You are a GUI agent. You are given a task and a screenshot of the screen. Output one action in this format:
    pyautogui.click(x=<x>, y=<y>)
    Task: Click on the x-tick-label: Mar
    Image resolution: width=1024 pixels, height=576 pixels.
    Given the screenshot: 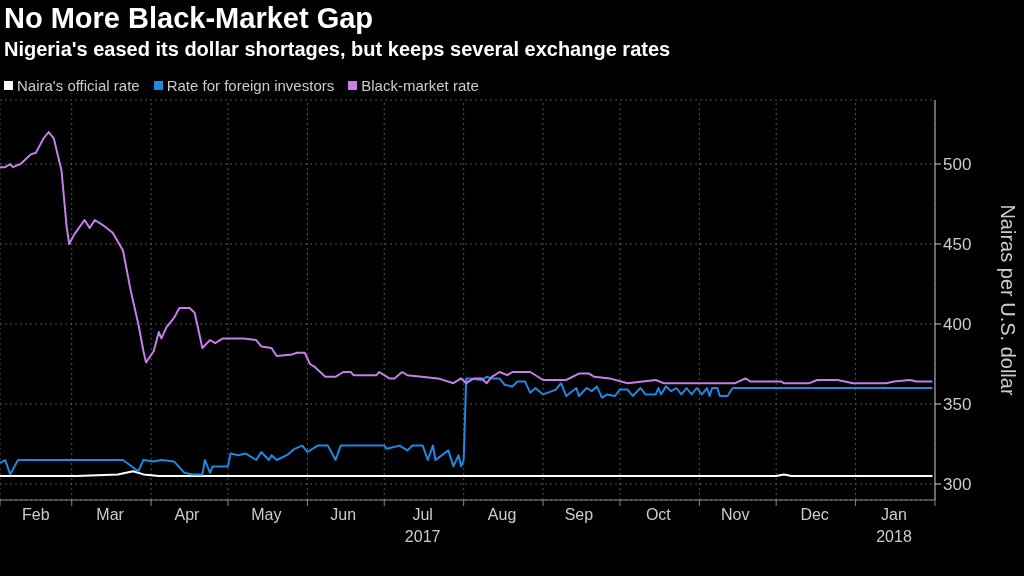 What is the action you would take?
    pyautogui.click(x=110, y=514)
    